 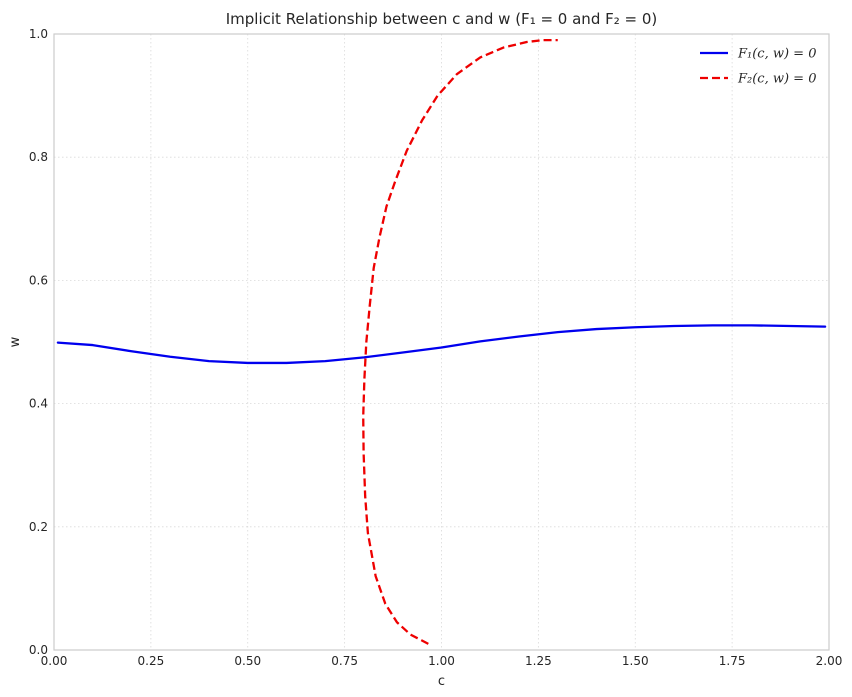 I want to click on x-tick-label: 2.00, so click(x=829, y=661).